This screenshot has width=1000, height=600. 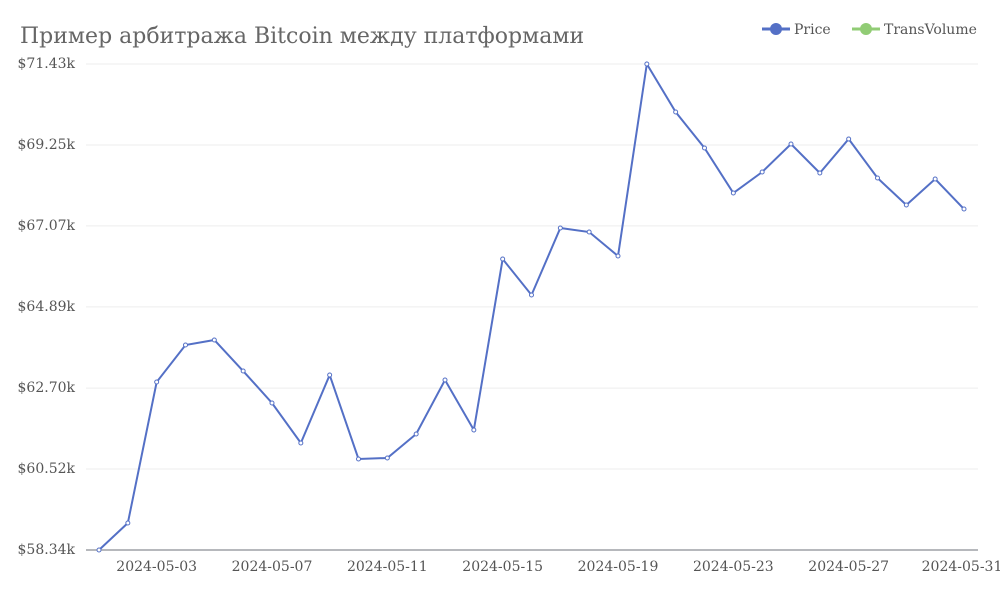 I want to click on y-tick-label: $60.52k, so click(x=47, y=469).